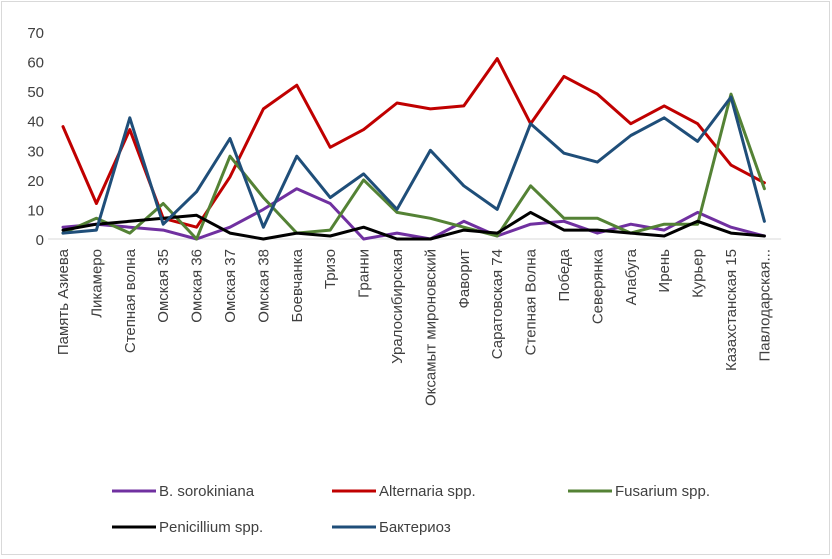  Describe the element at coordinates (430, 327) in the screenshot. I see `x-tick-label: Оксамыт мироновский` at that location.